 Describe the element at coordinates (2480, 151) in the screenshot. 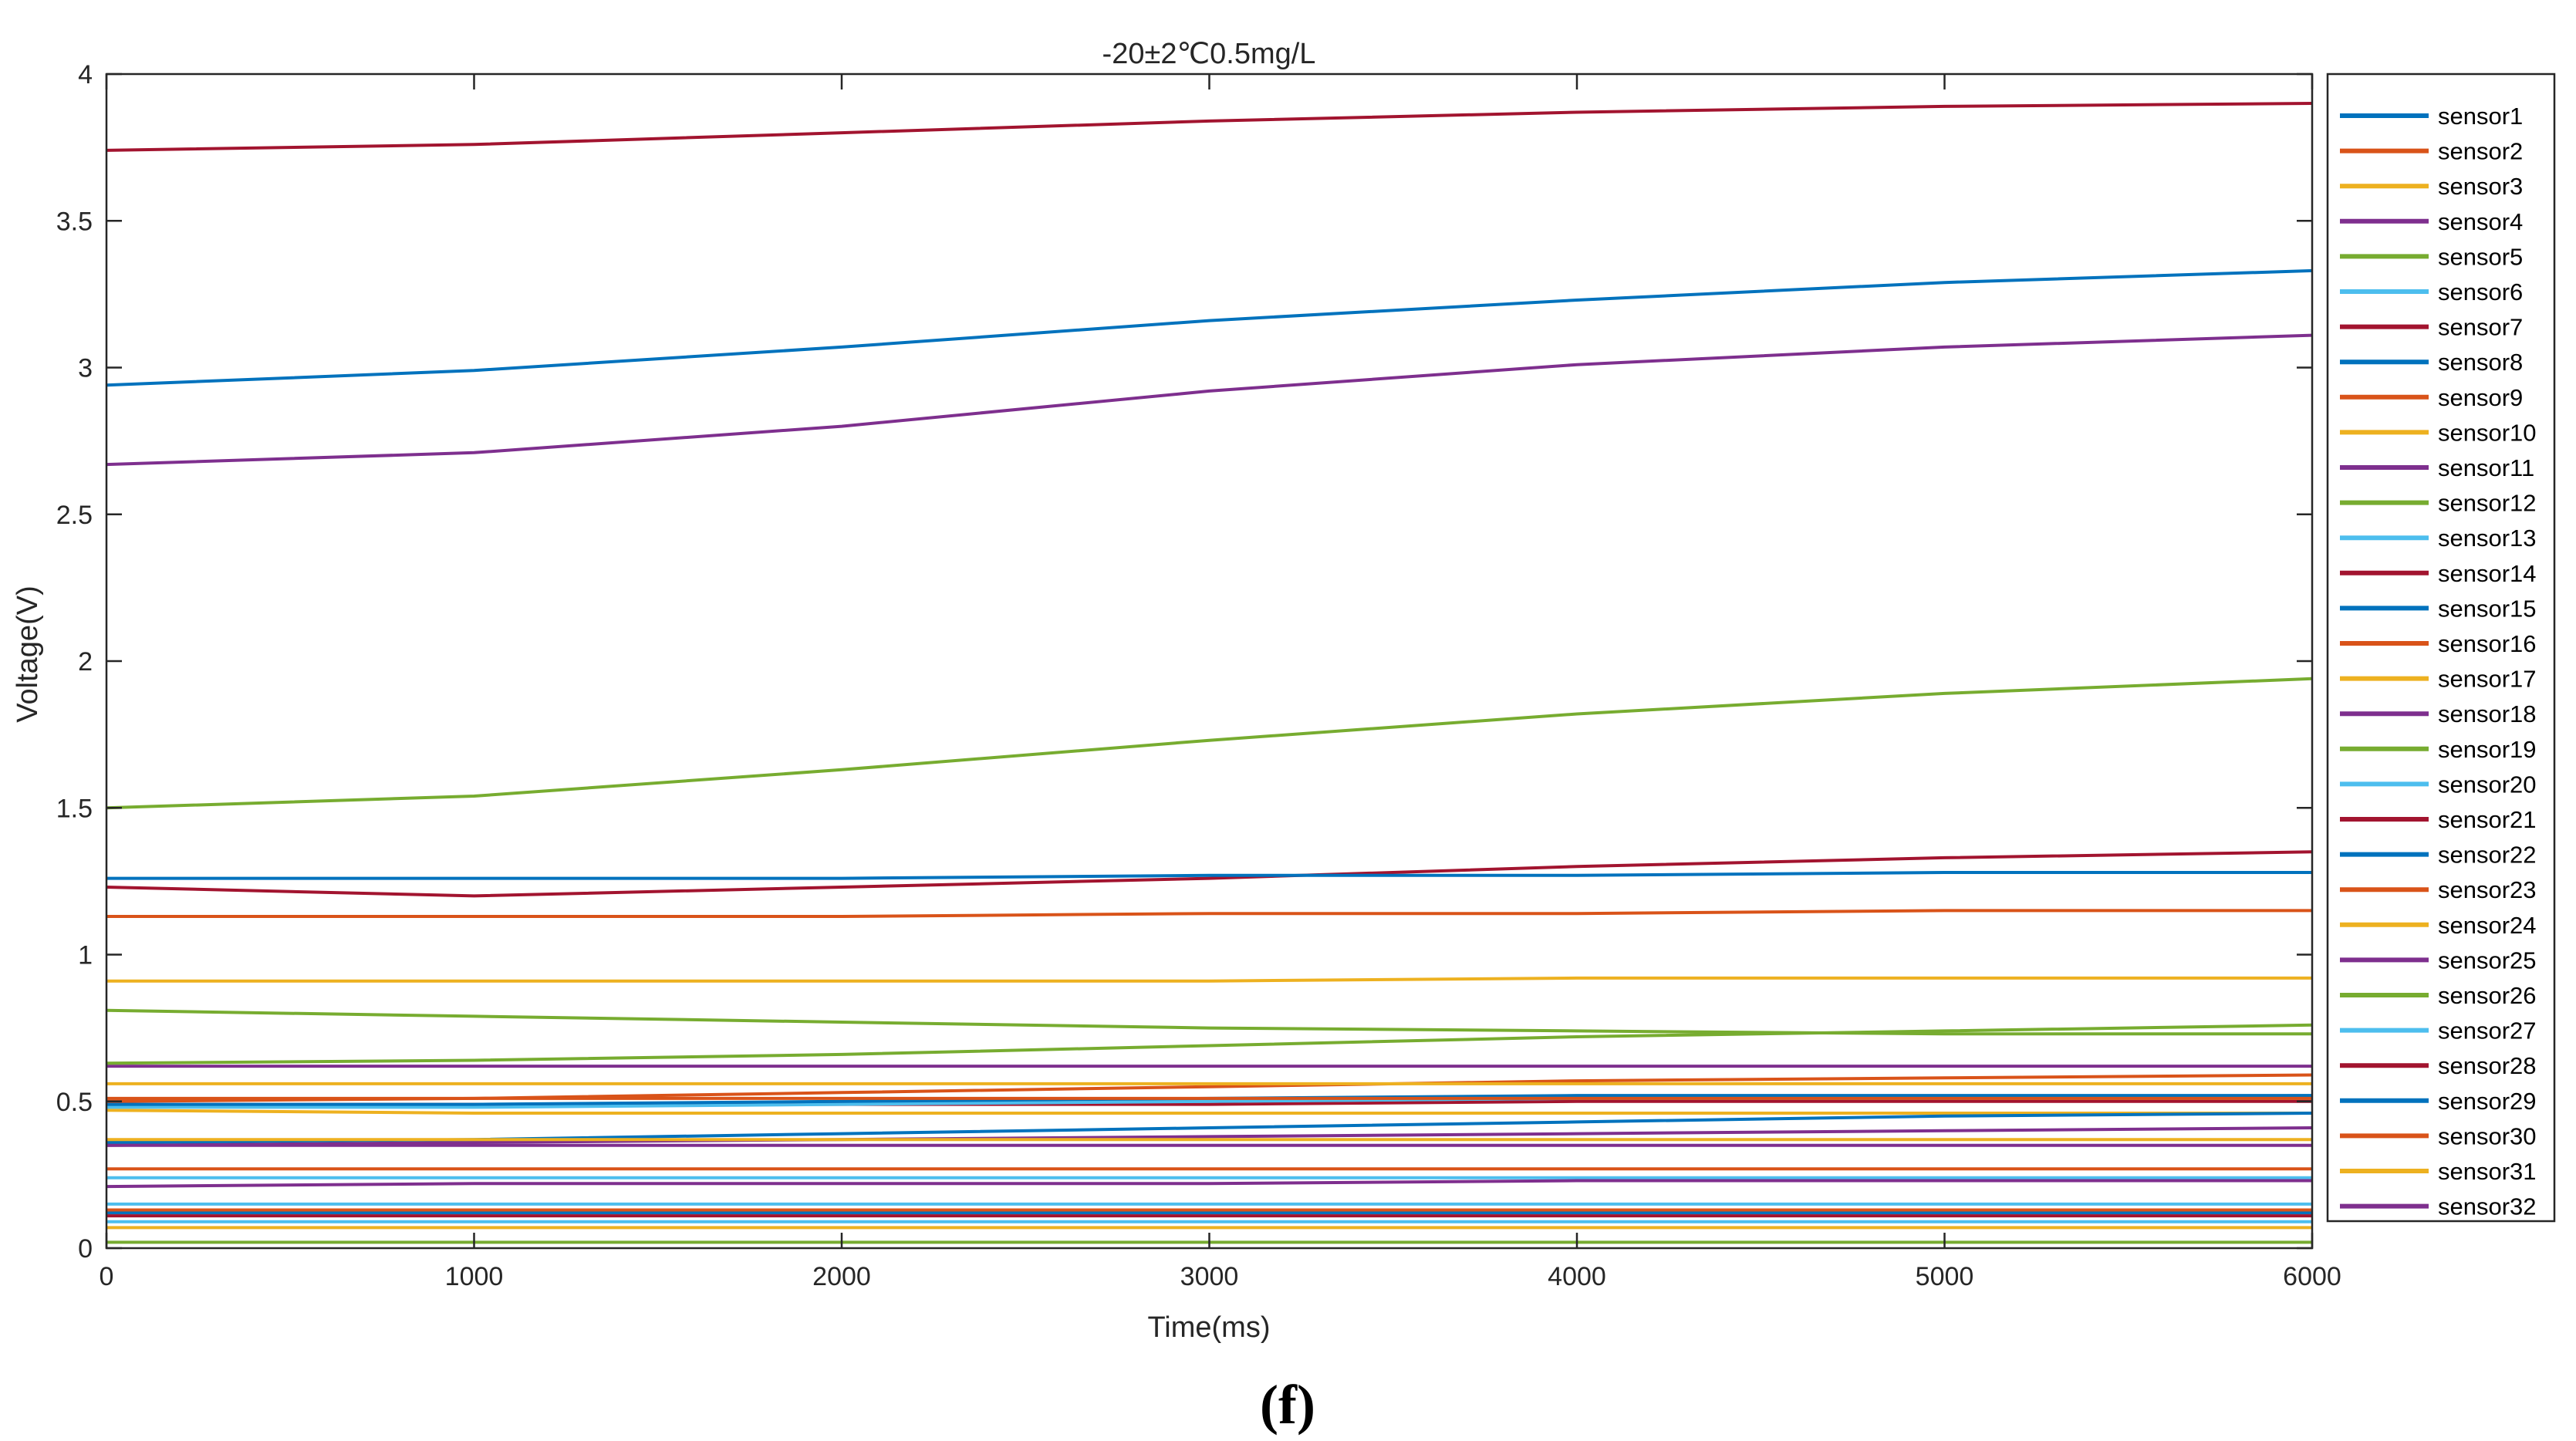

I see `legend-label: sensor2` at that location.